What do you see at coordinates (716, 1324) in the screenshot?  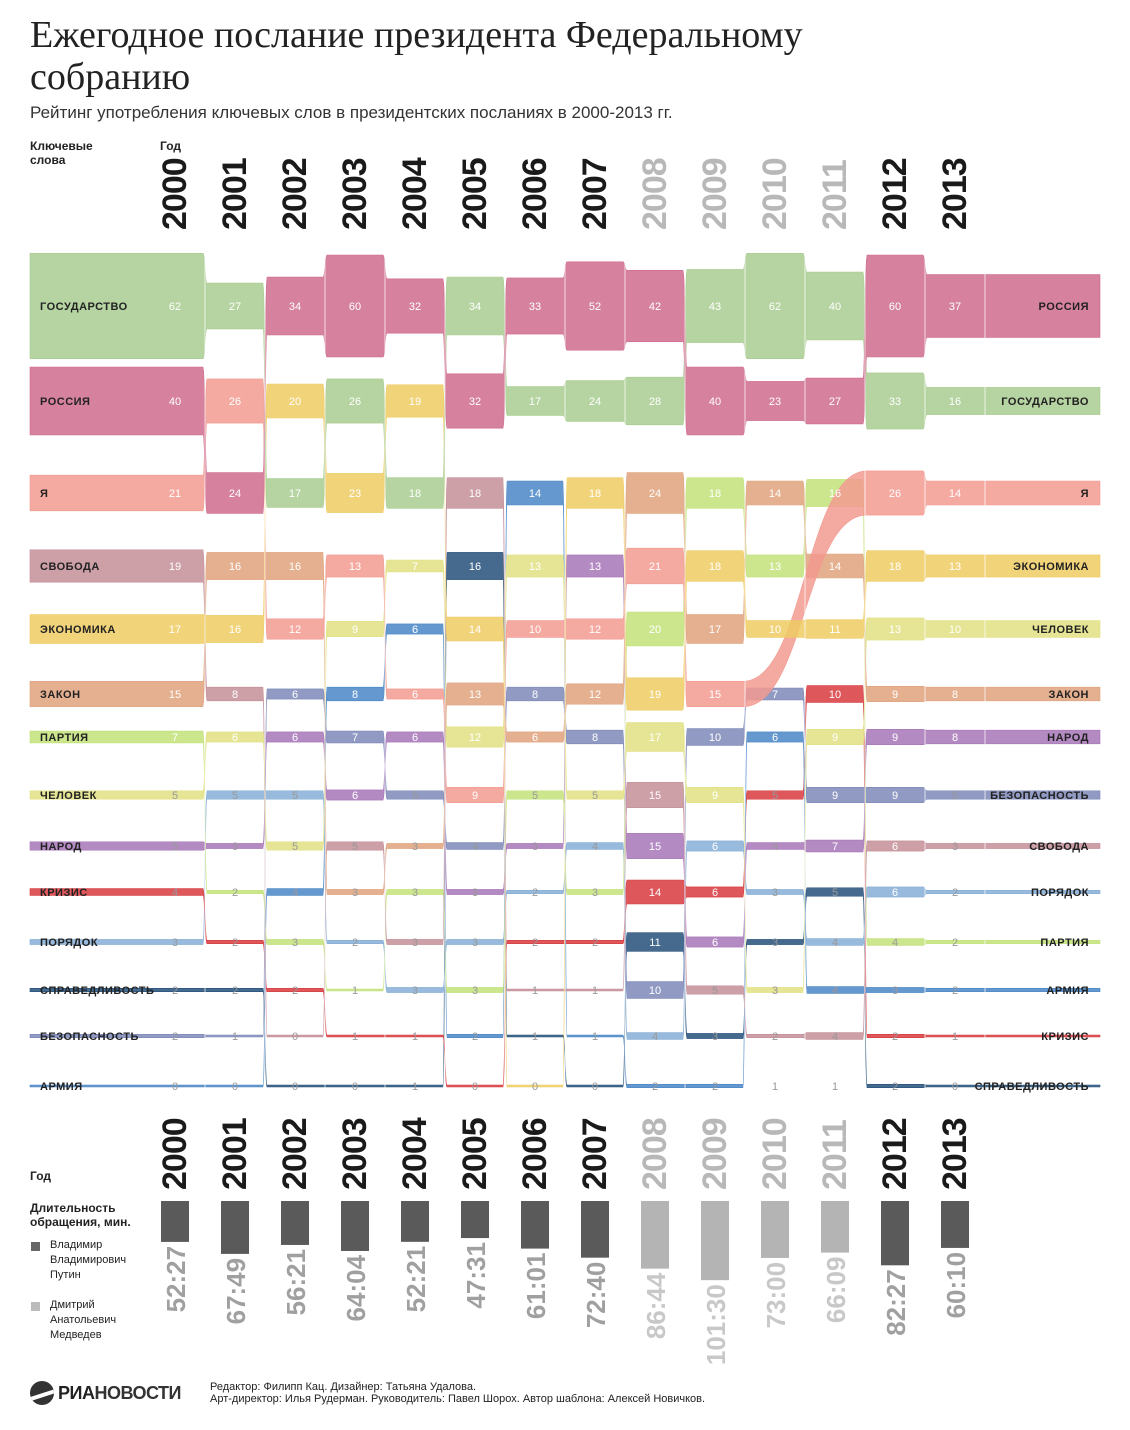 I see `duration-label: 101:30` at bounding box center [716, 1324].